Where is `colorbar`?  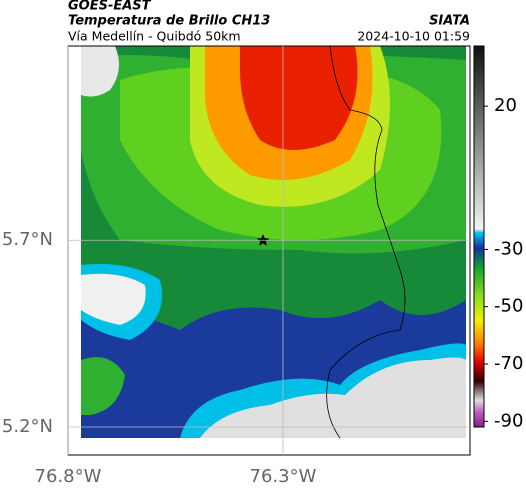
colorbar is located at coordinates (479, 236).